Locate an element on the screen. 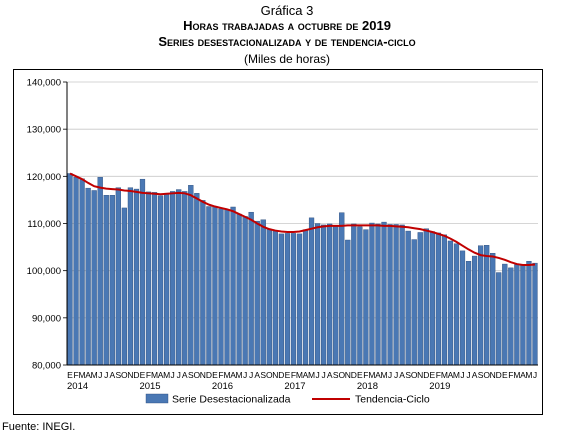 This screenshot has width=574, height=448. y-tick-label: 120,000 is located at coordinates (44, 177).